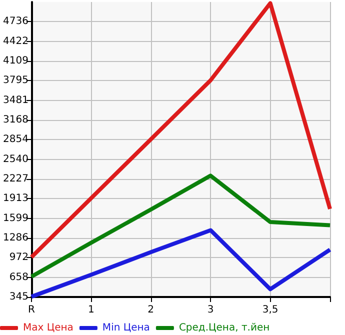  Describe the element at coordinates (126, 328) in the screenshot. I see `legend-label: Min Цена` at that location.